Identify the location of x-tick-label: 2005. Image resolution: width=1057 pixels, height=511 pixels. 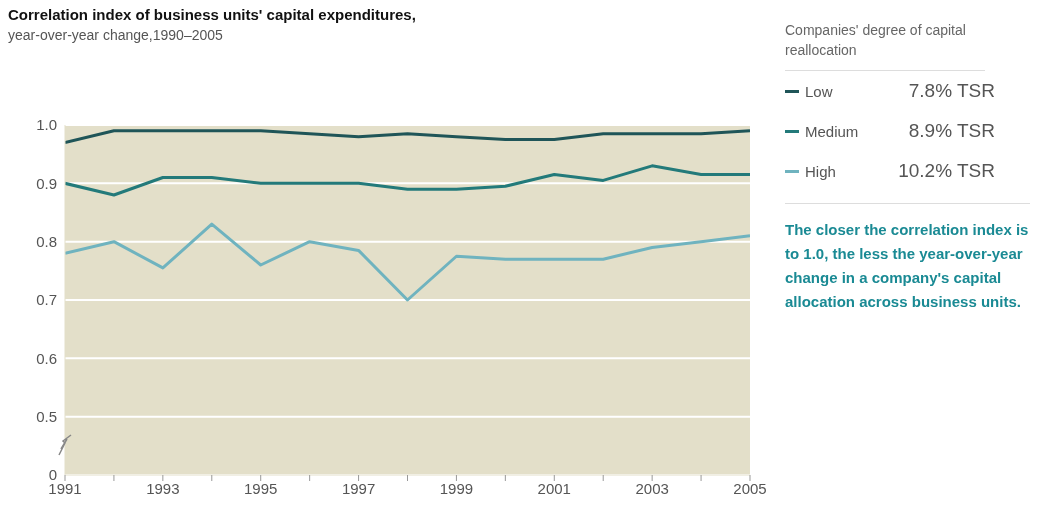
(750, 488).